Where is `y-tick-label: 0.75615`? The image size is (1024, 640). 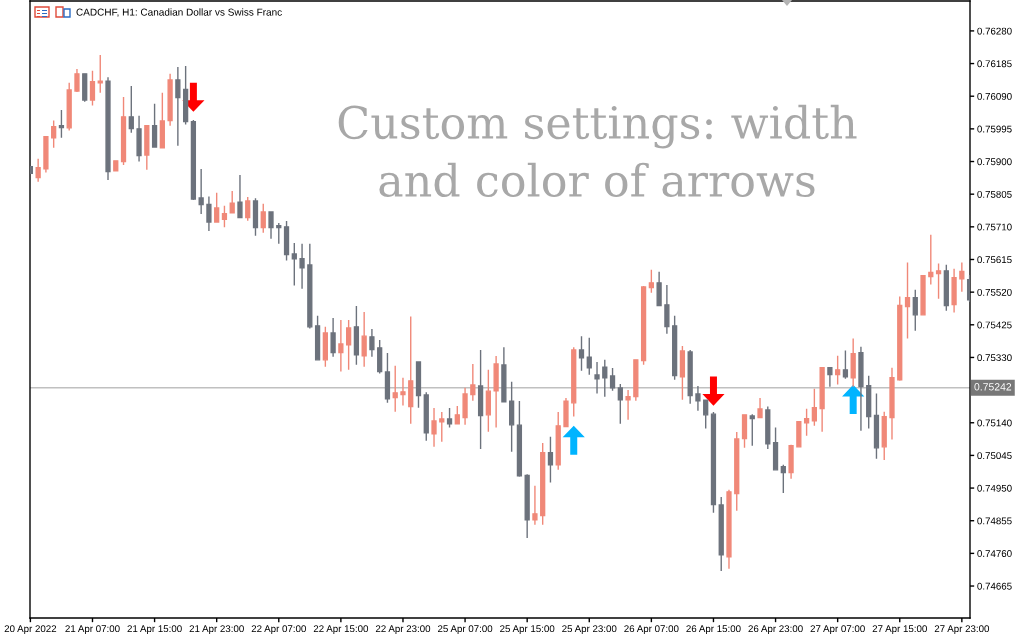
y-tick-label: 0.75615 is located at coordinates (994, 260).